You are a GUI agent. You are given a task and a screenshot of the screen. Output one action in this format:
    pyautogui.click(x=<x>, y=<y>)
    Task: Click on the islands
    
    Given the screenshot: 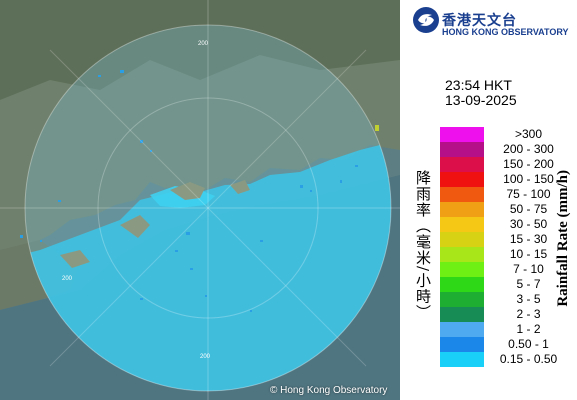 What is the action you would take?
    pyautogui.click(x=155, y=224)
    